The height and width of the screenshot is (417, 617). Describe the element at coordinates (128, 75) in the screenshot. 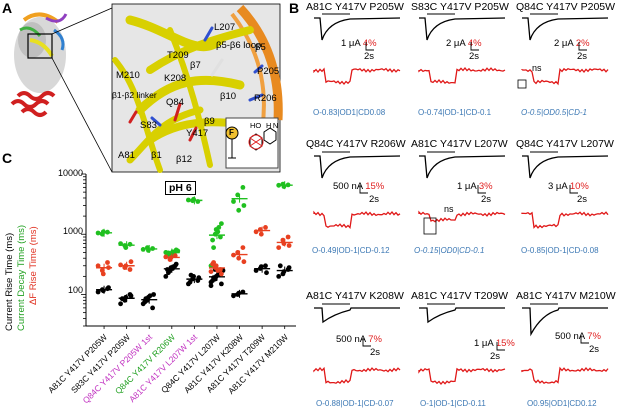

I see `label-m210: M210` at that location.